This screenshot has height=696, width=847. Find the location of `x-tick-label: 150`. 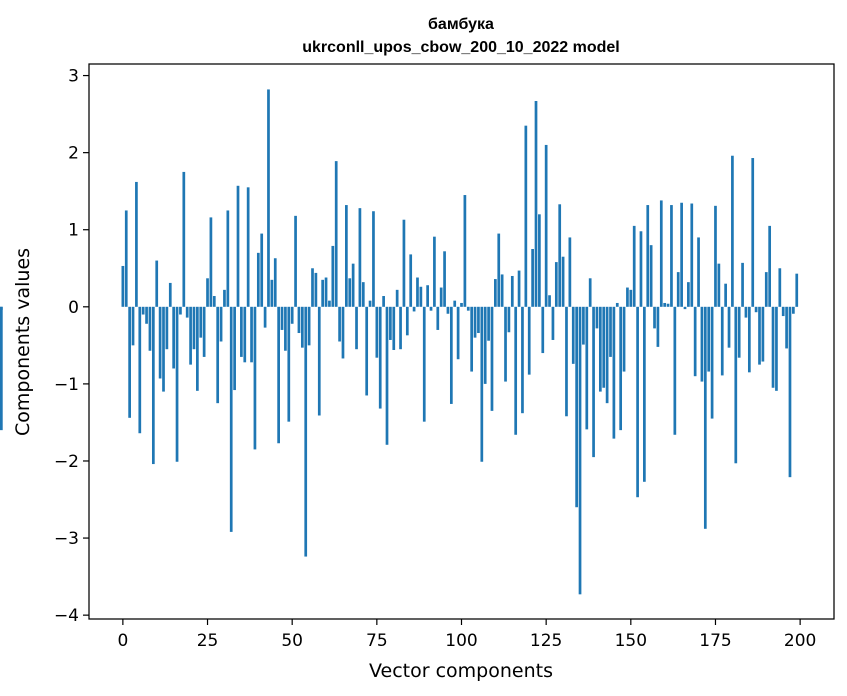

x-tick-label: 150 is located at coordinates (631, 641).